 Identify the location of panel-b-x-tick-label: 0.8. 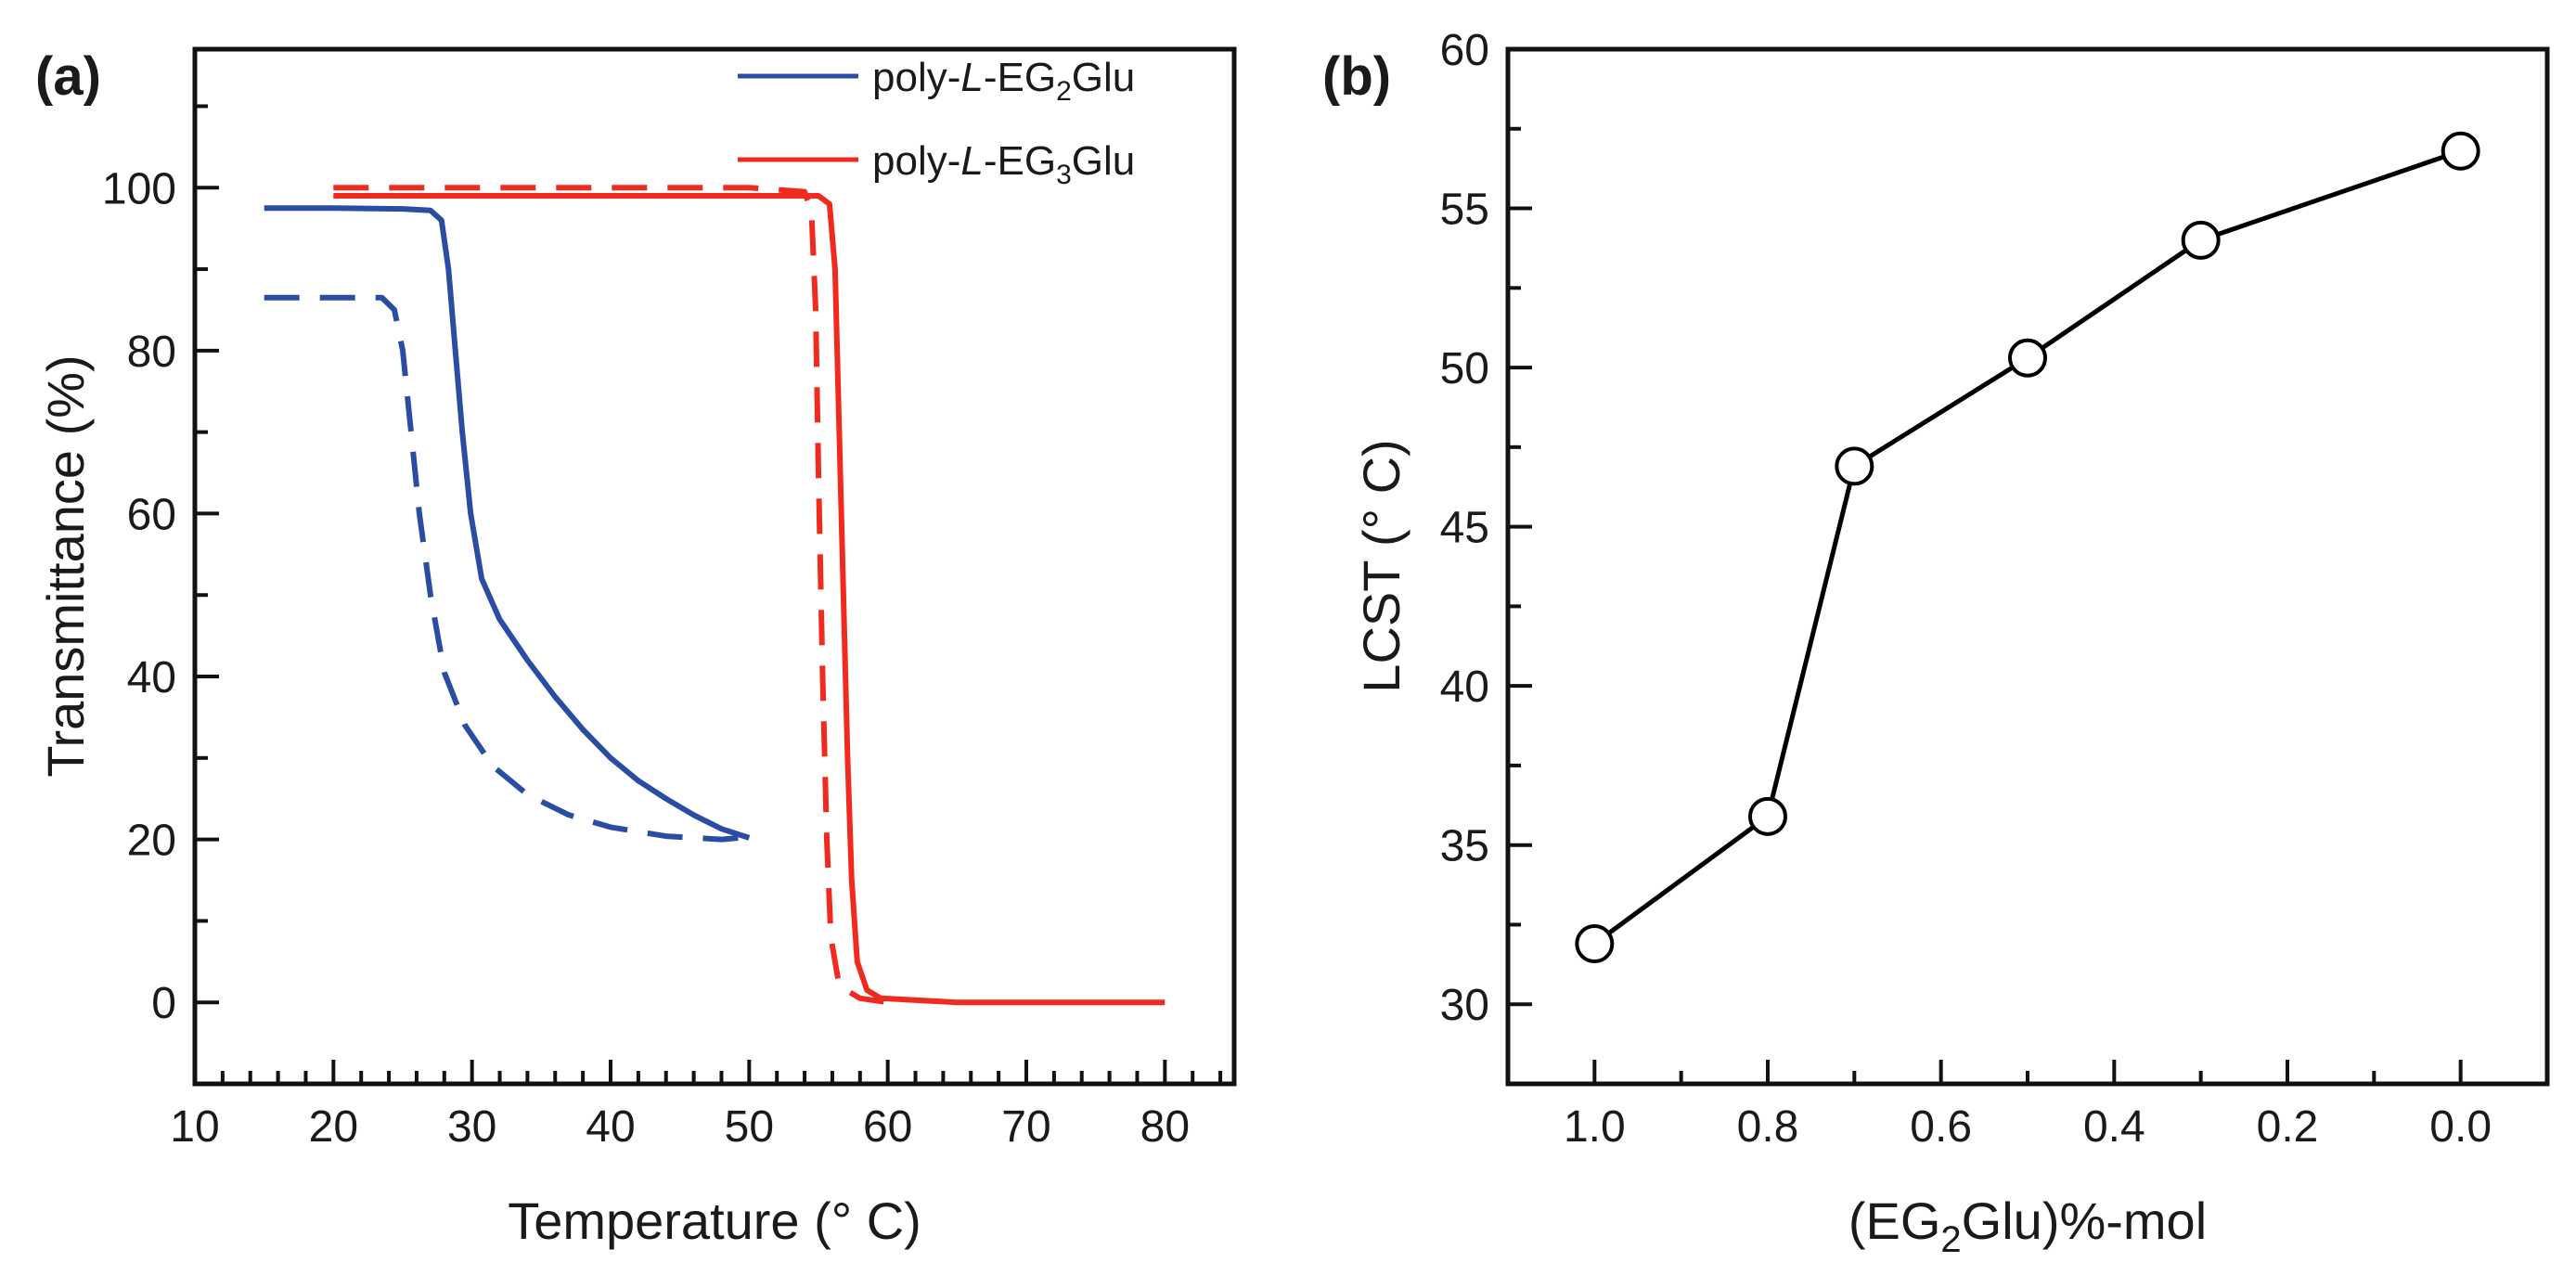
(1768, 1127).